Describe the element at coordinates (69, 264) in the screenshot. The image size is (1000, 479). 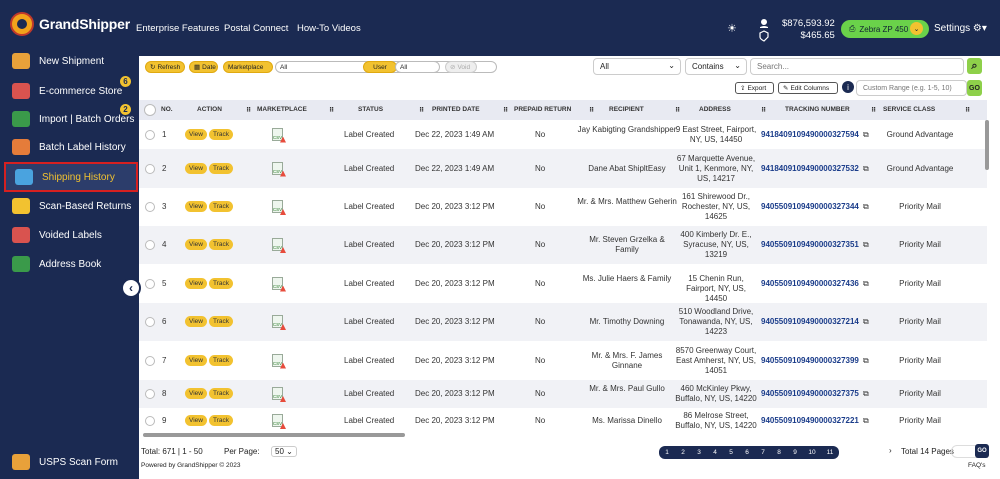
I see `sidebar-item-address-book: Address Book` at that location.